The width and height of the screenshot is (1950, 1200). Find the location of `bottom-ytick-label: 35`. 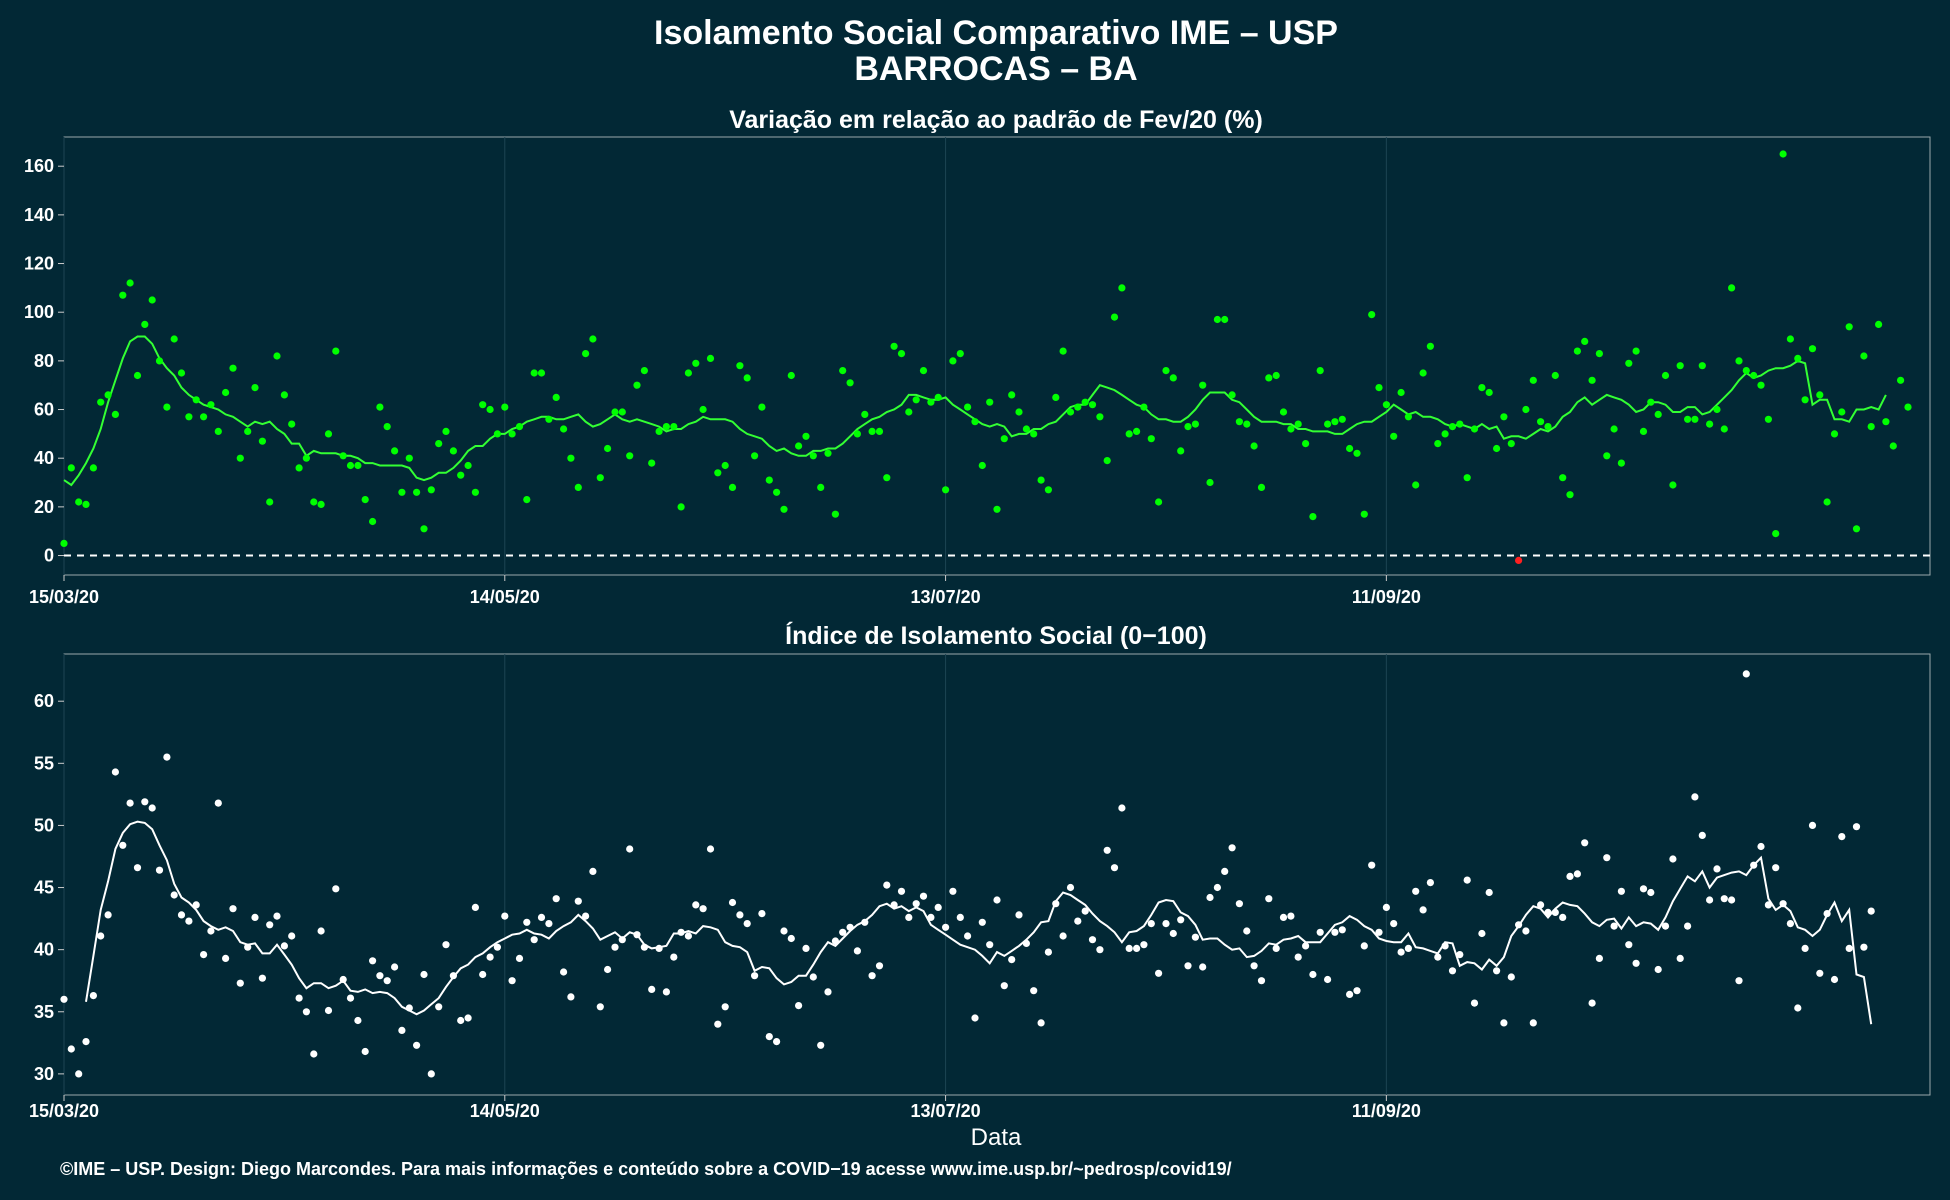

bottom-ytick-label: 35 is located at coordinates (44, 1012).